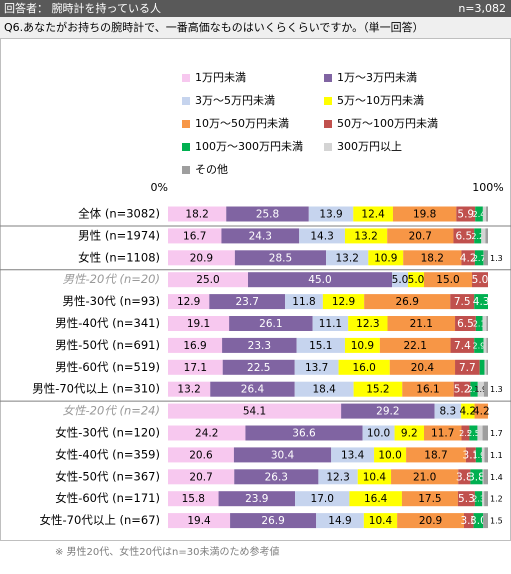  Describe the element at coordinates (496, 455) in the screenshot. I see `data-label: 1.1` at that location.